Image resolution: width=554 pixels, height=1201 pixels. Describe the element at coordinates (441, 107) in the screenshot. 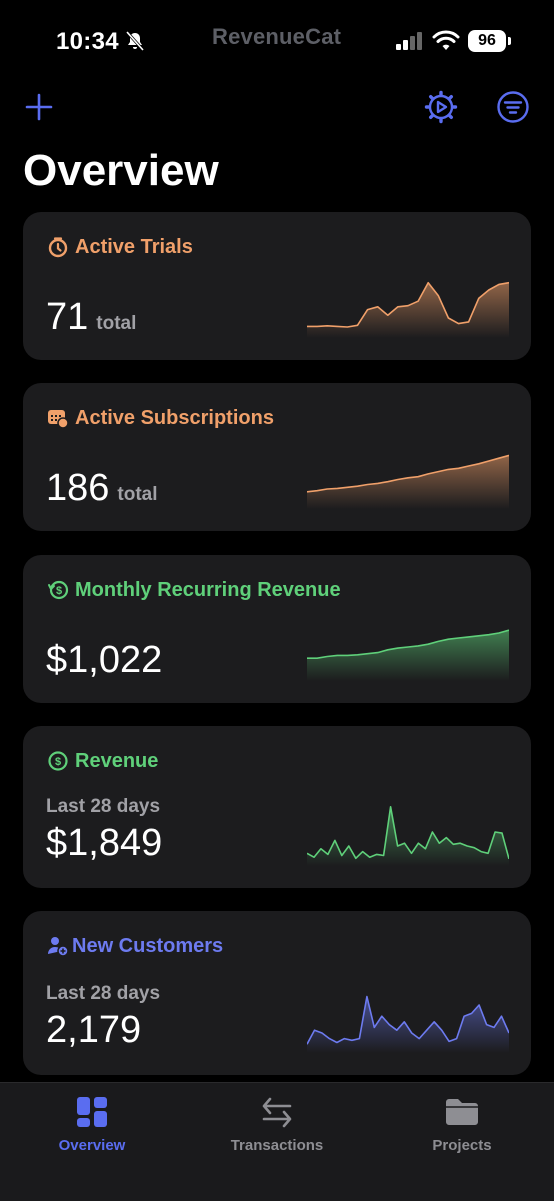

I see `gear-icon` at that location.